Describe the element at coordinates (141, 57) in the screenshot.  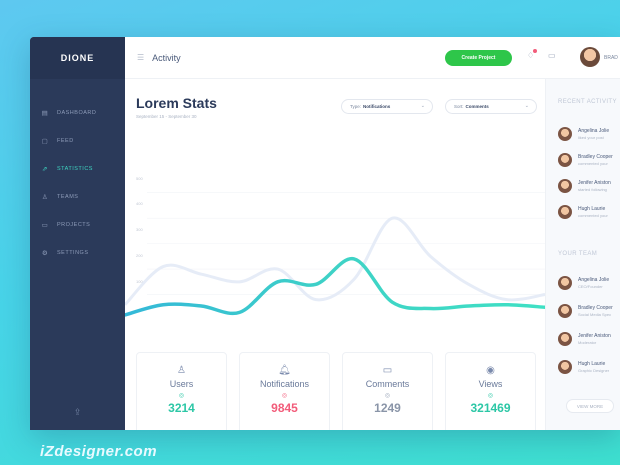
I see `menu-icon: ☰` at that location.